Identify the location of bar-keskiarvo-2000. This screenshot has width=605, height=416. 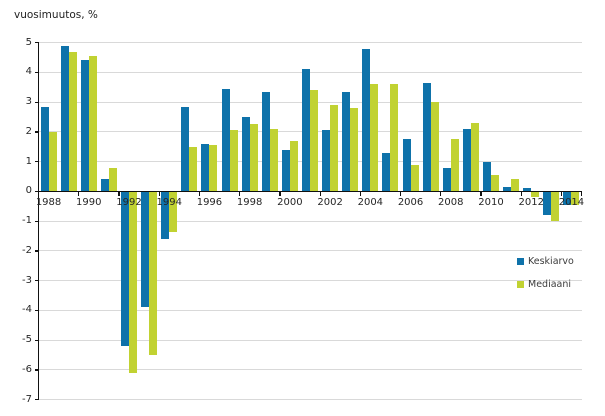
(285, 170).